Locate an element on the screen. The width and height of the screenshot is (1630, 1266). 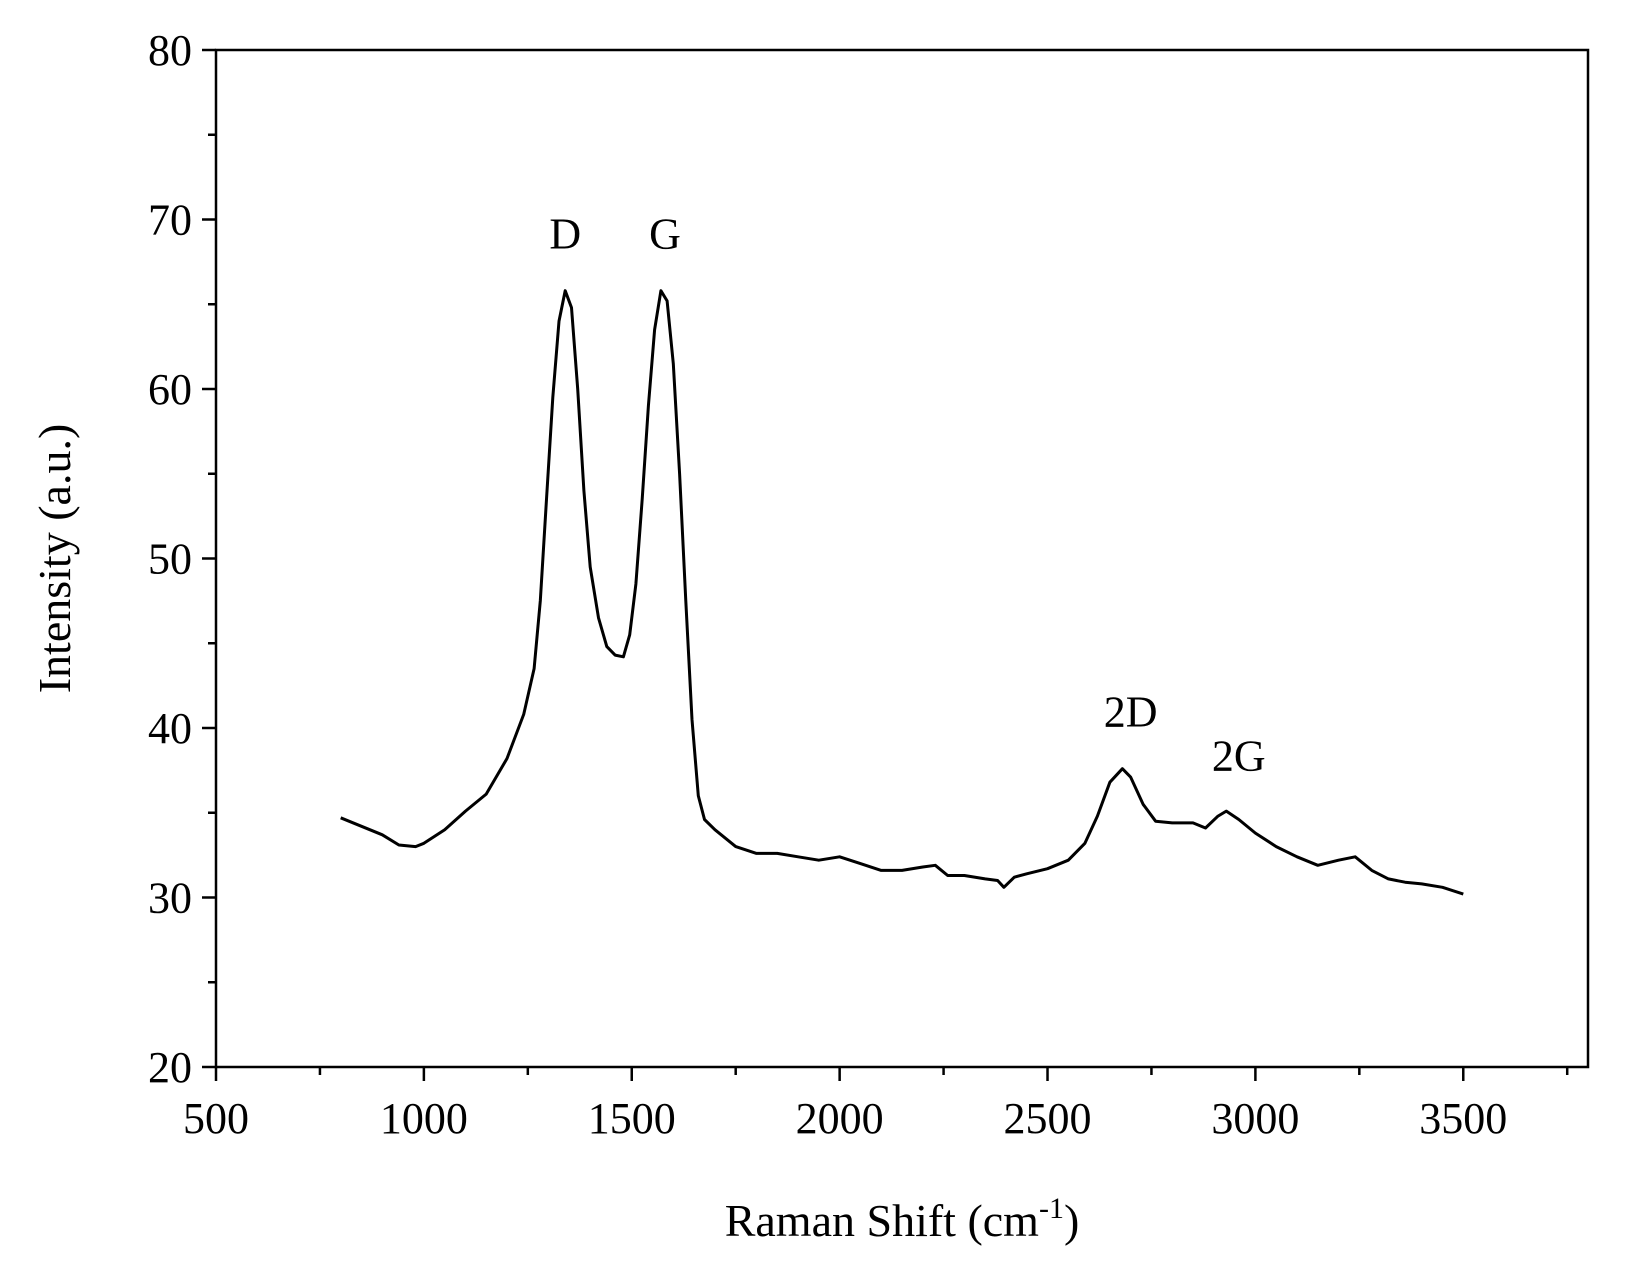
y-tick-label: 30 is located at coordinates (170, 898).